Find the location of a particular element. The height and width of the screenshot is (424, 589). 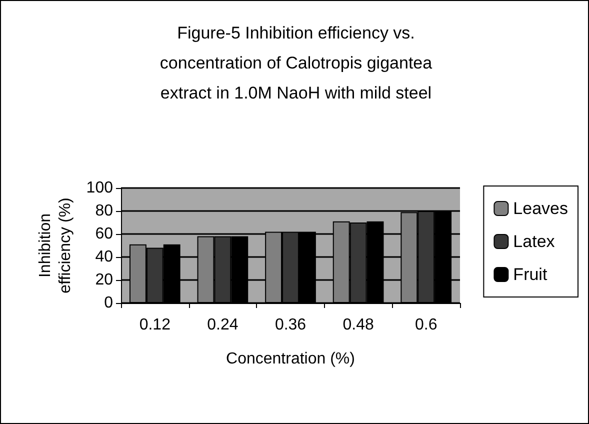

x-tick-label: 0.24 is located at coordinates (222, 325).